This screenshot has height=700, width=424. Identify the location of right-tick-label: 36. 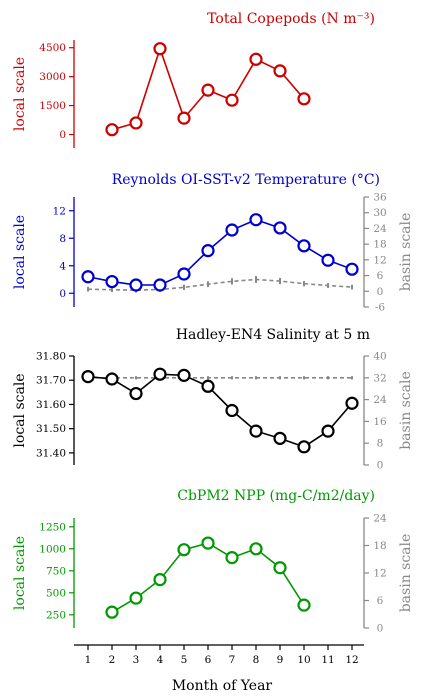
(380, 198).